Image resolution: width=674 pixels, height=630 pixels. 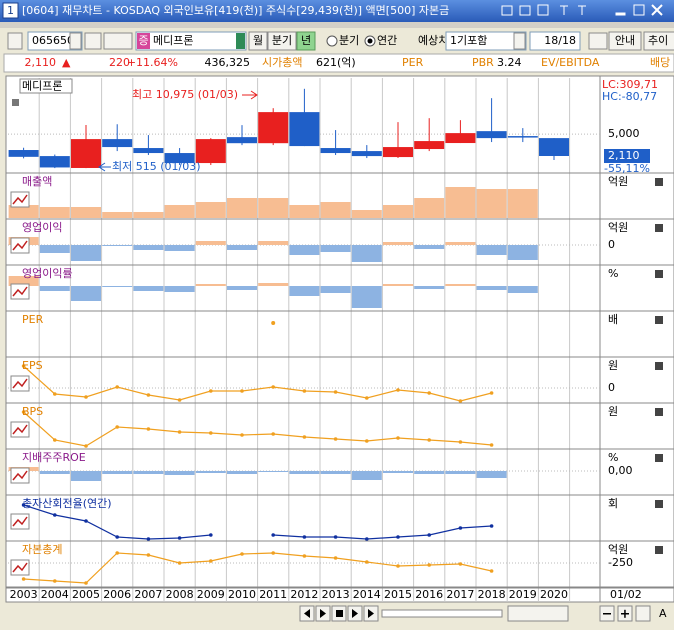 What do you see at coordinates (509, 62) in the screenshot?
I see `pbr: 3.24` at bounding box center [509, 62].